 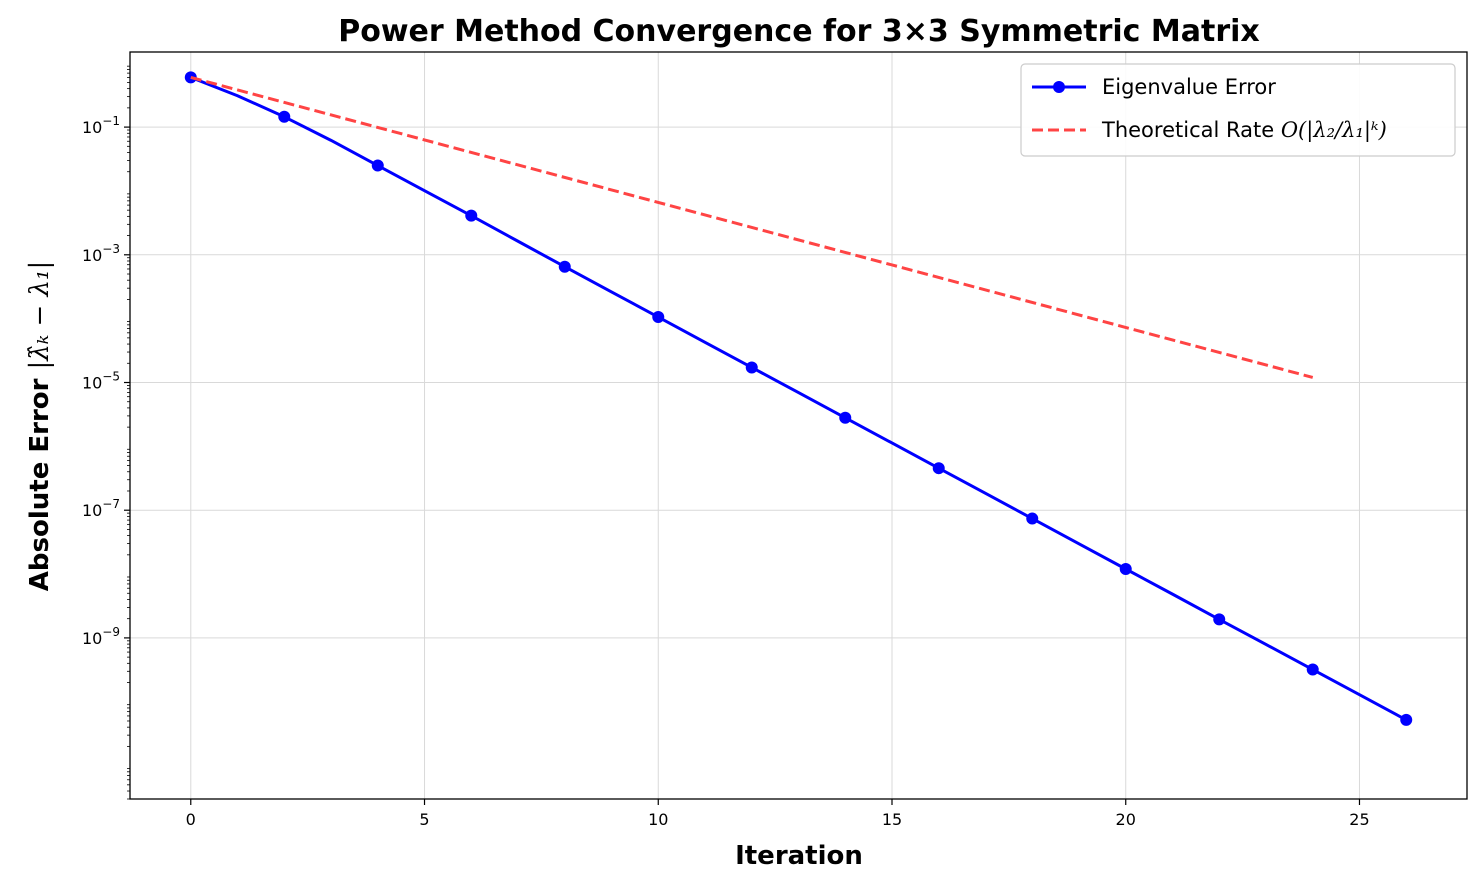 I want to click on y-tick-label: 10⁻⁷, so click(x=101, y=508).